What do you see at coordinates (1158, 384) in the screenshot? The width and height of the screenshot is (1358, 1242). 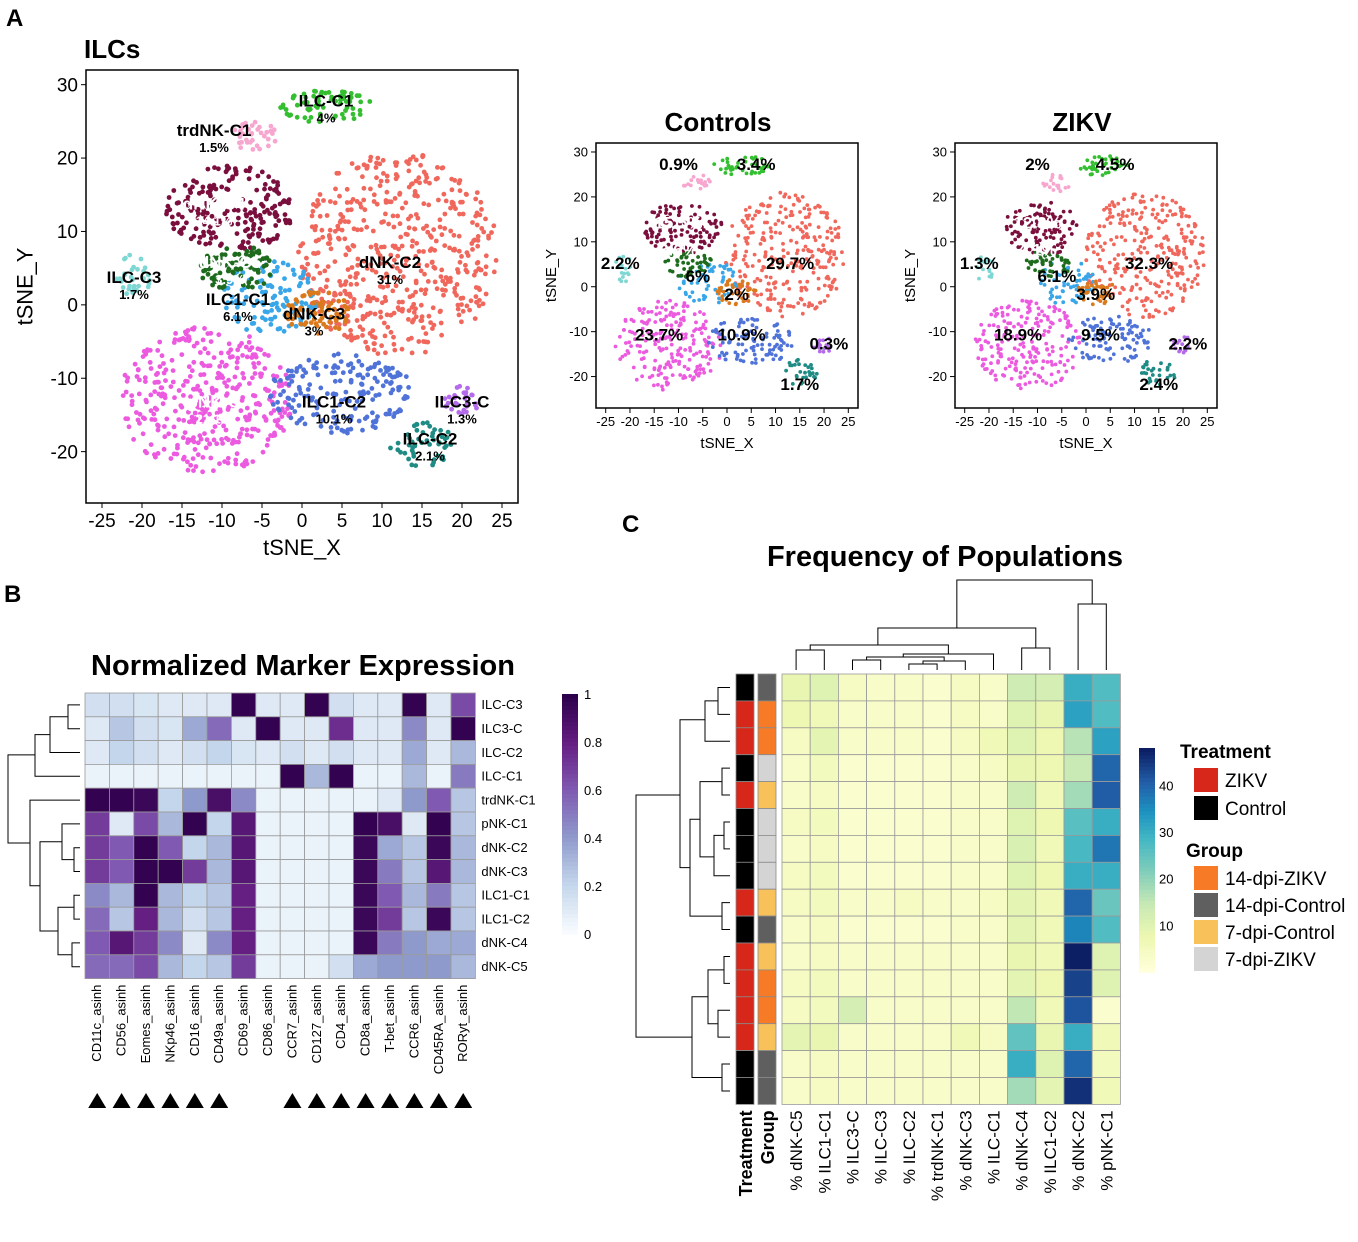 I see `cluster-pct-ILC-C2: 2.4%` at bounding box center [1158, 384].